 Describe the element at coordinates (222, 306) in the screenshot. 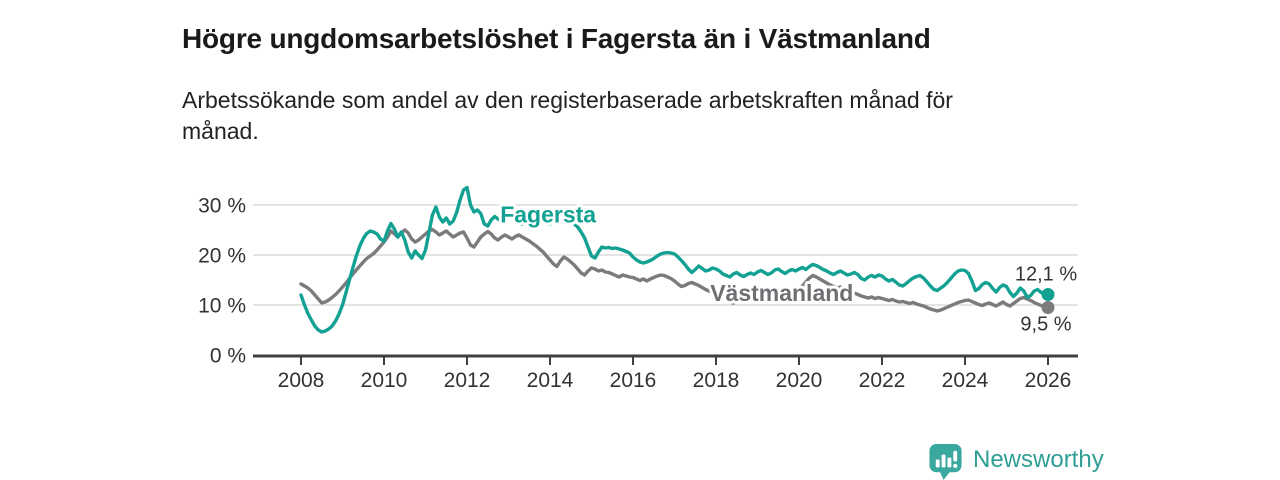

I see `y-axis-tick-label: 10 %` at that location.